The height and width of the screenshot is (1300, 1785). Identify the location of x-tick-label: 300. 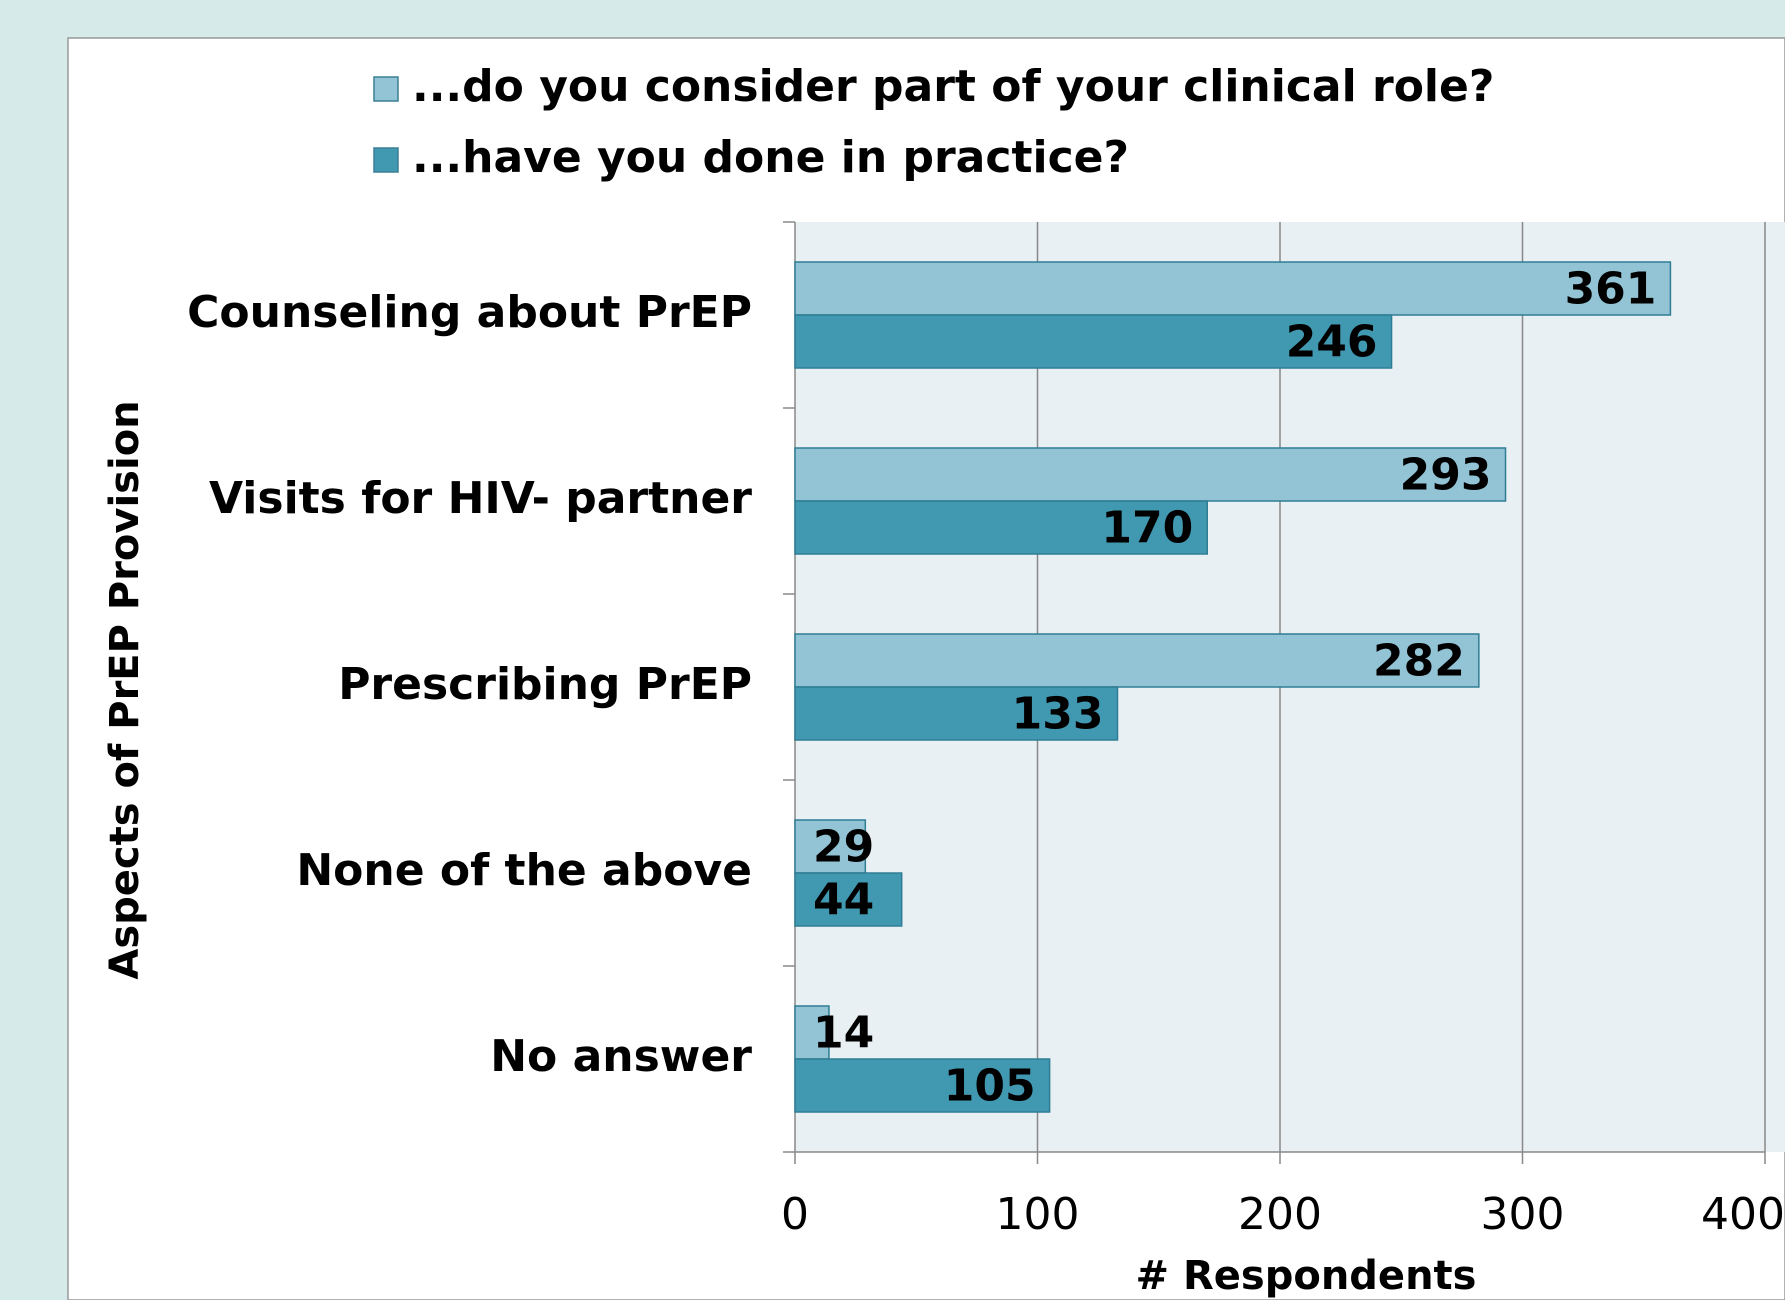
(1523, 1214).